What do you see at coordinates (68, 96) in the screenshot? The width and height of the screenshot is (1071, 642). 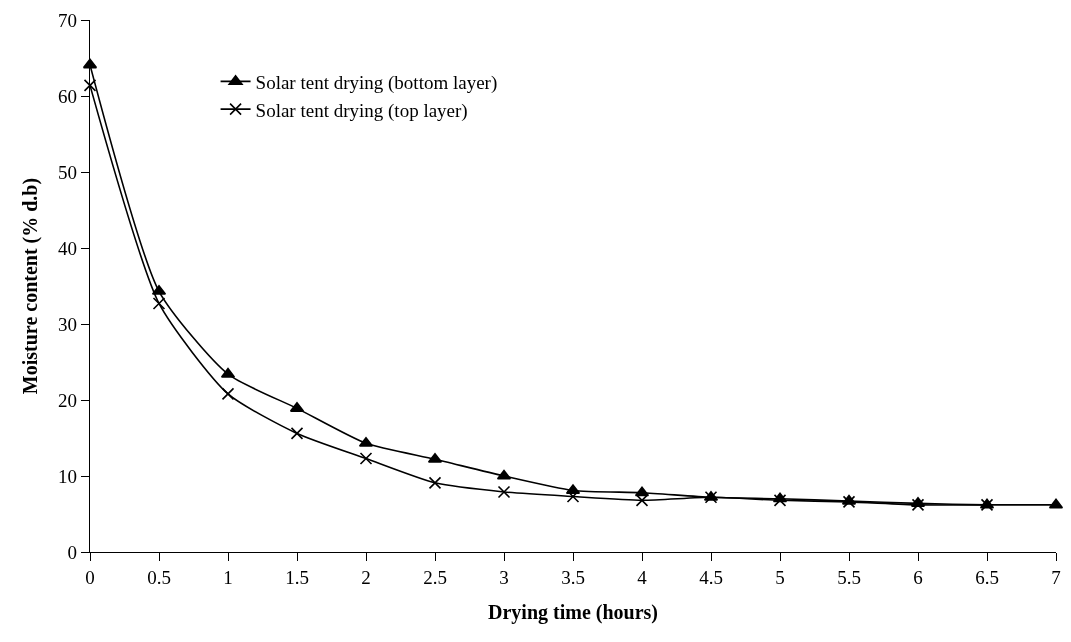 I see `y-tick-label: 60` at bounding box center [68, 96].